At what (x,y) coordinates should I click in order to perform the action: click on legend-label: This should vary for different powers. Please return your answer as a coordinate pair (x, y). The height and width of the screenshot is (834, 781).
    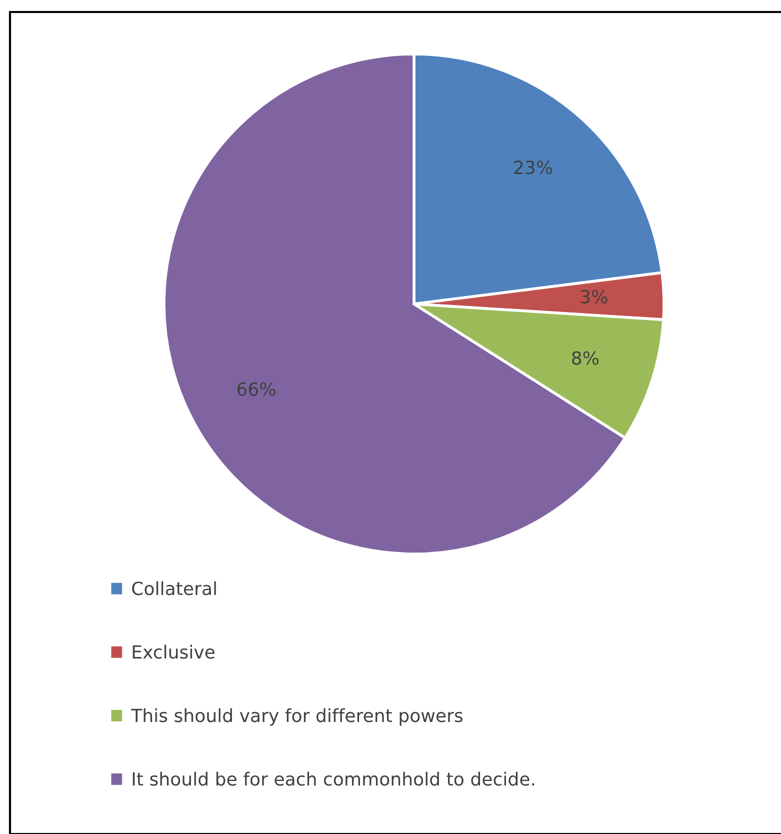
    Looking at the image, I should click on (296, 717).